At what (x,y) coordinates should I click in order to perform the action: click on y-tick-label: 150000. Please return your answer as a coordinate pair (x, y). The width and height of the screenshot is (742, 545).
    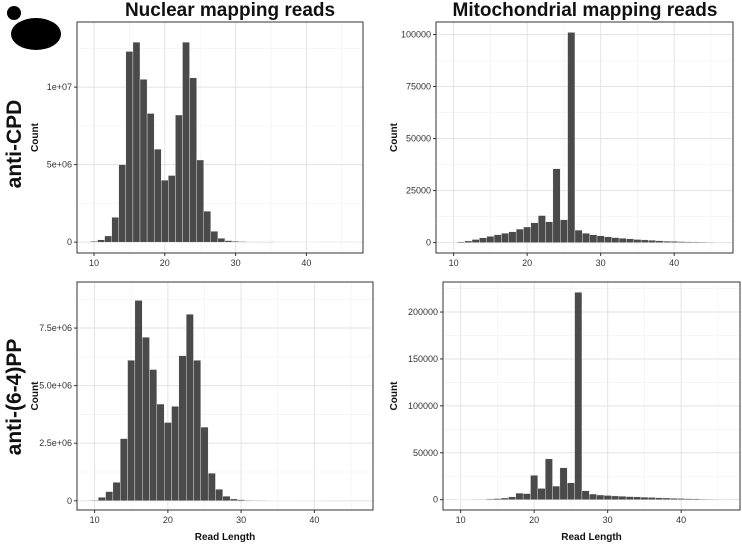
    Looking at the image, I should click on (423, 359).